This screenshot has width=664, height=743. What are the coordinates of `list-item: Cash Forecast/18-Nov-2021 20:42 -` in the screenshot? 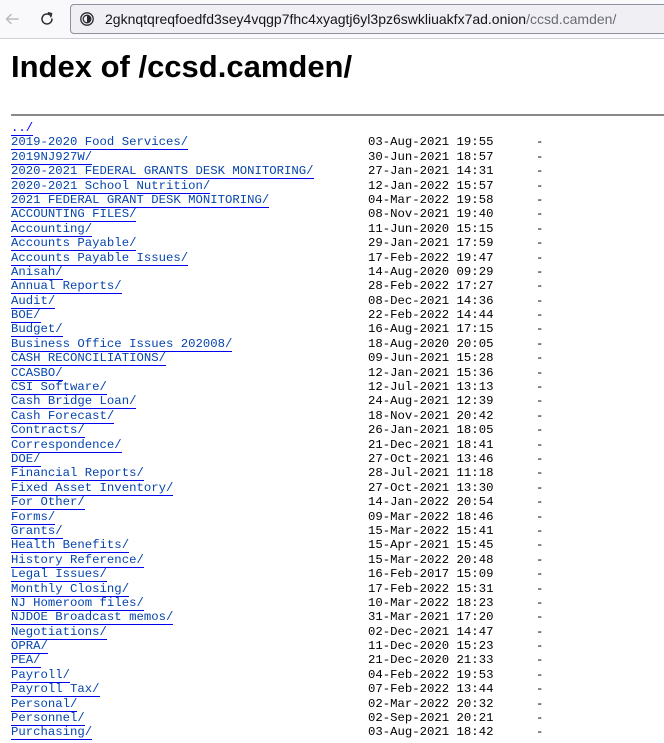 It's located at (277, 416).